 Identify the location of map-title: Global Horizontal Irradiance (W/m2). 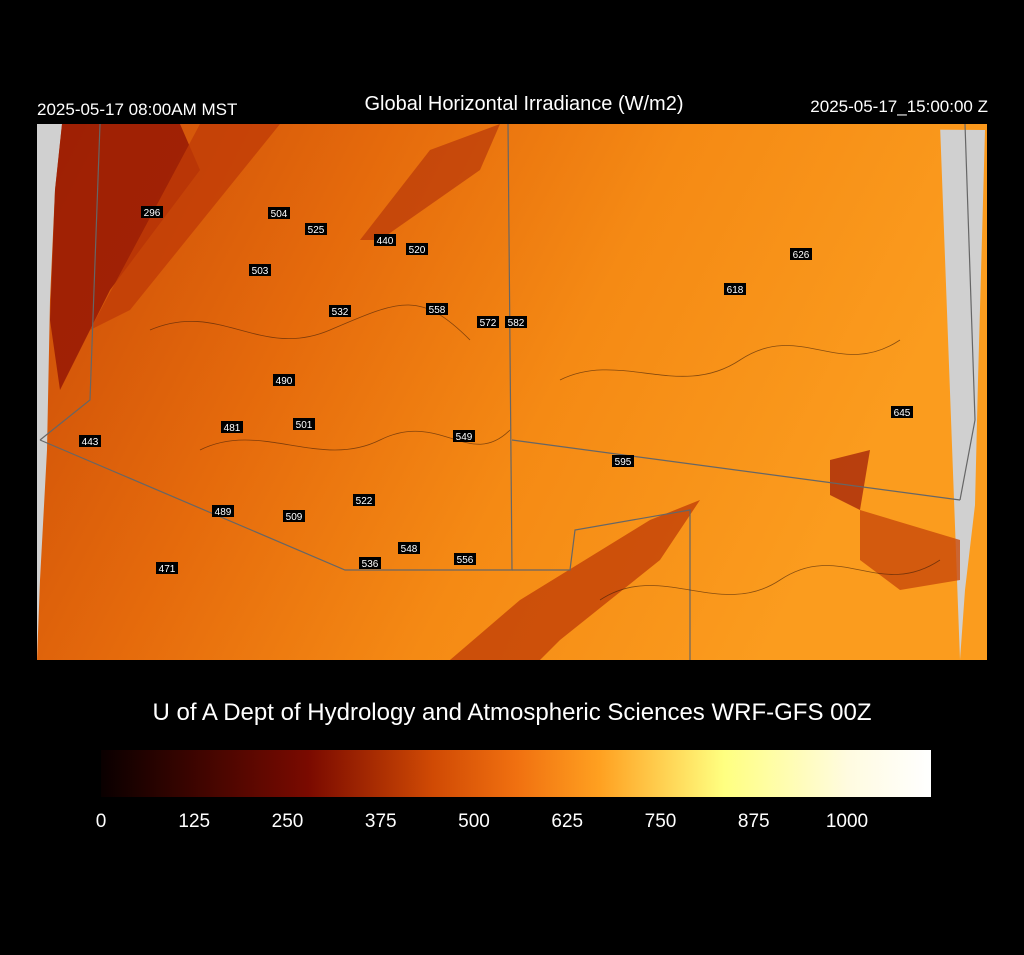
(524, 104).